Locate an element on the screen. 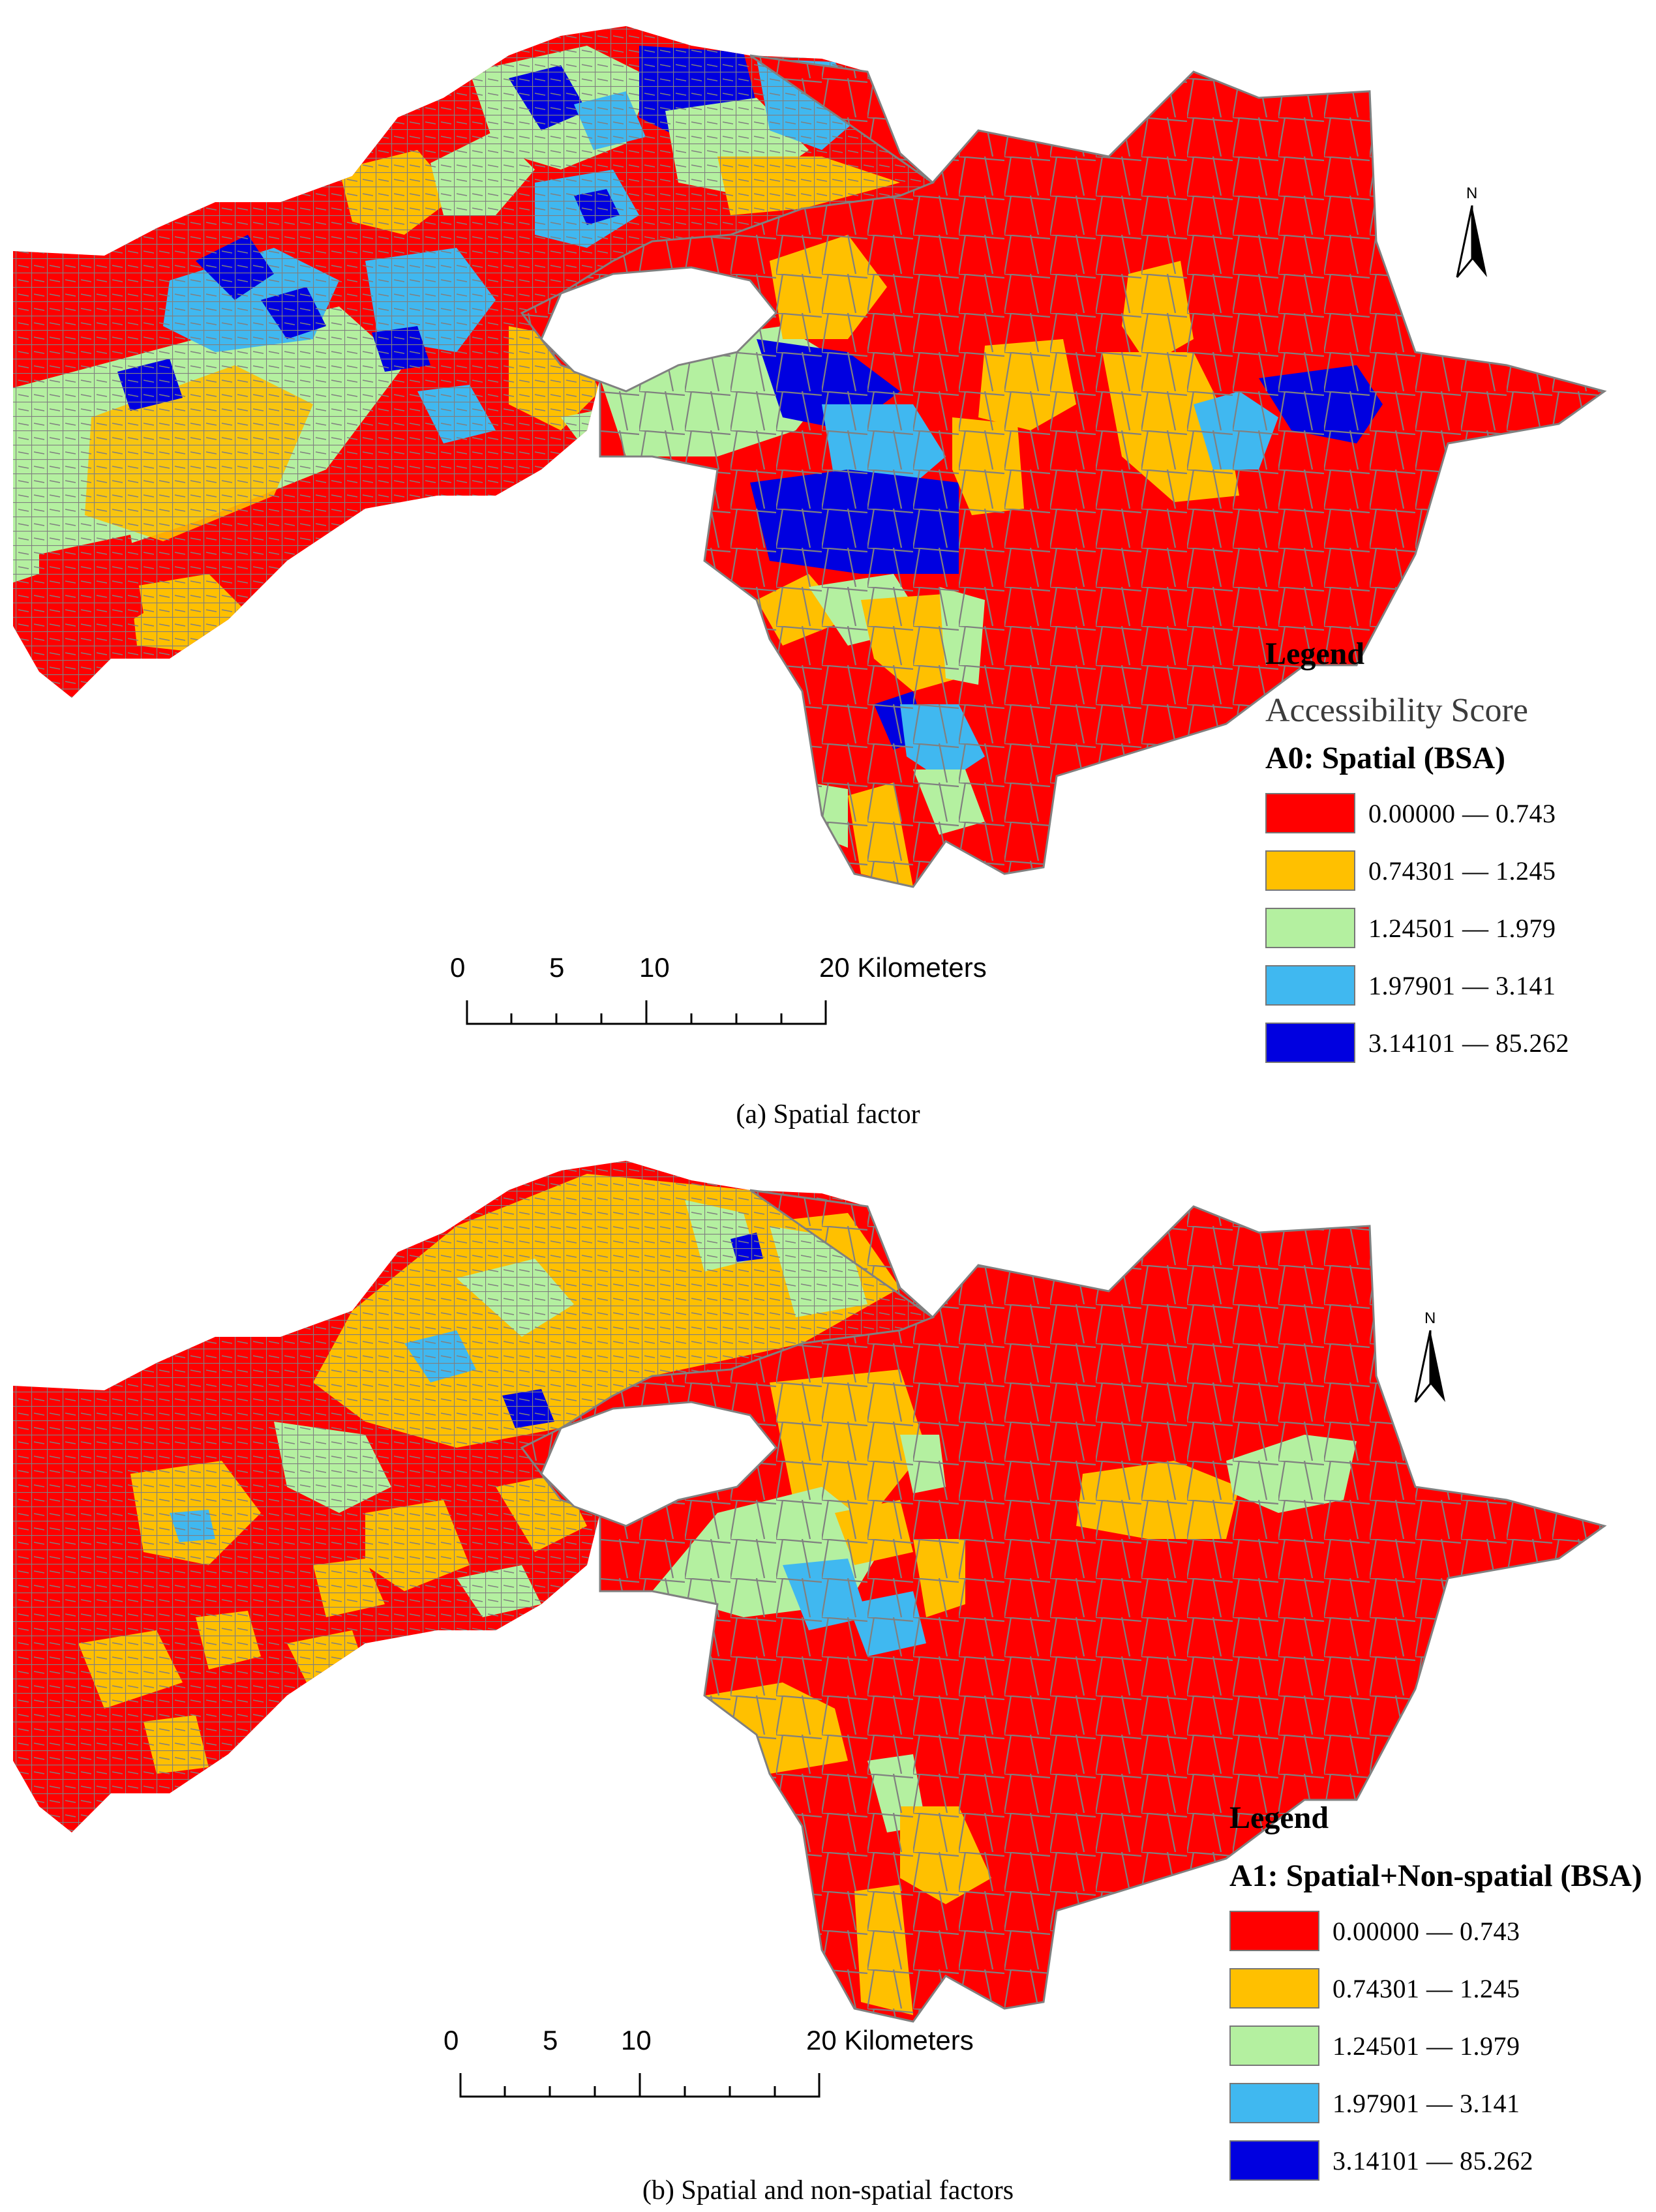 Image resolution: width=1656 pixels, height=2212 pixels. caption-a: (a) Spatial factor is located at coordinates (828, 1114).